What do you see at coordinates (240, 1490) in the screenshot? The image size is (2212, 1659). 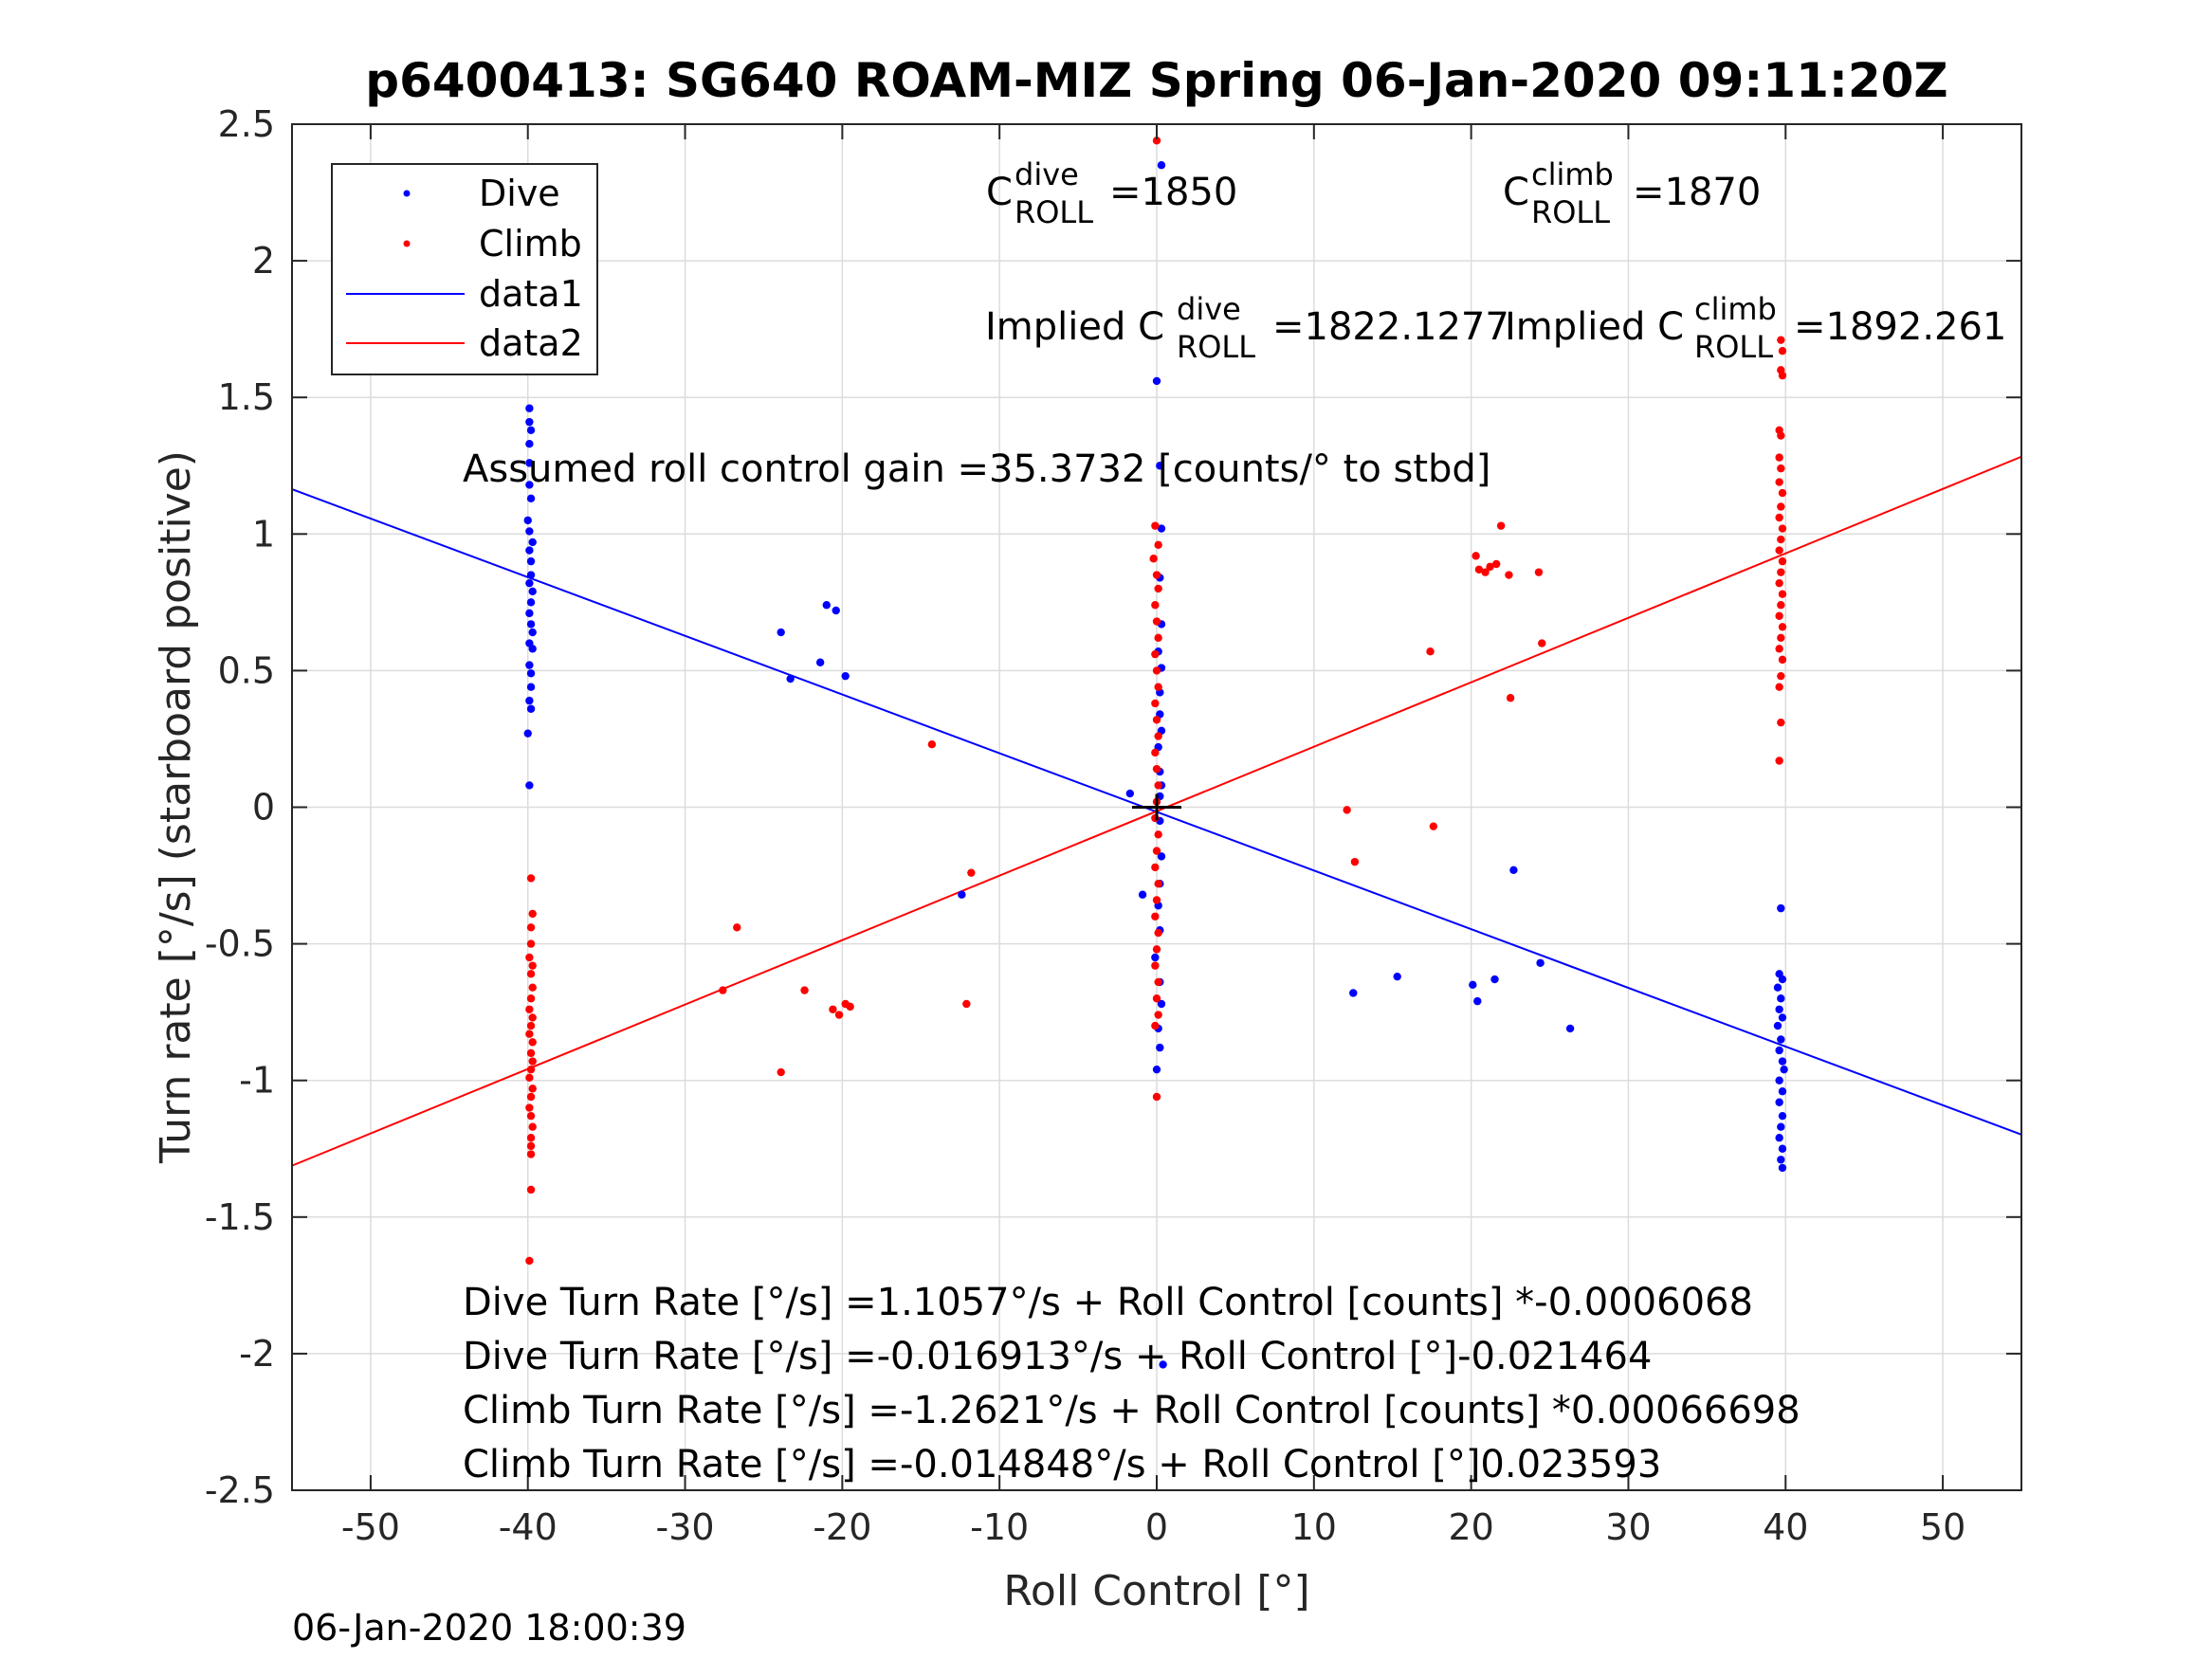 I see `y-tick-label: -2.5` at bounding box center [240, 1490].